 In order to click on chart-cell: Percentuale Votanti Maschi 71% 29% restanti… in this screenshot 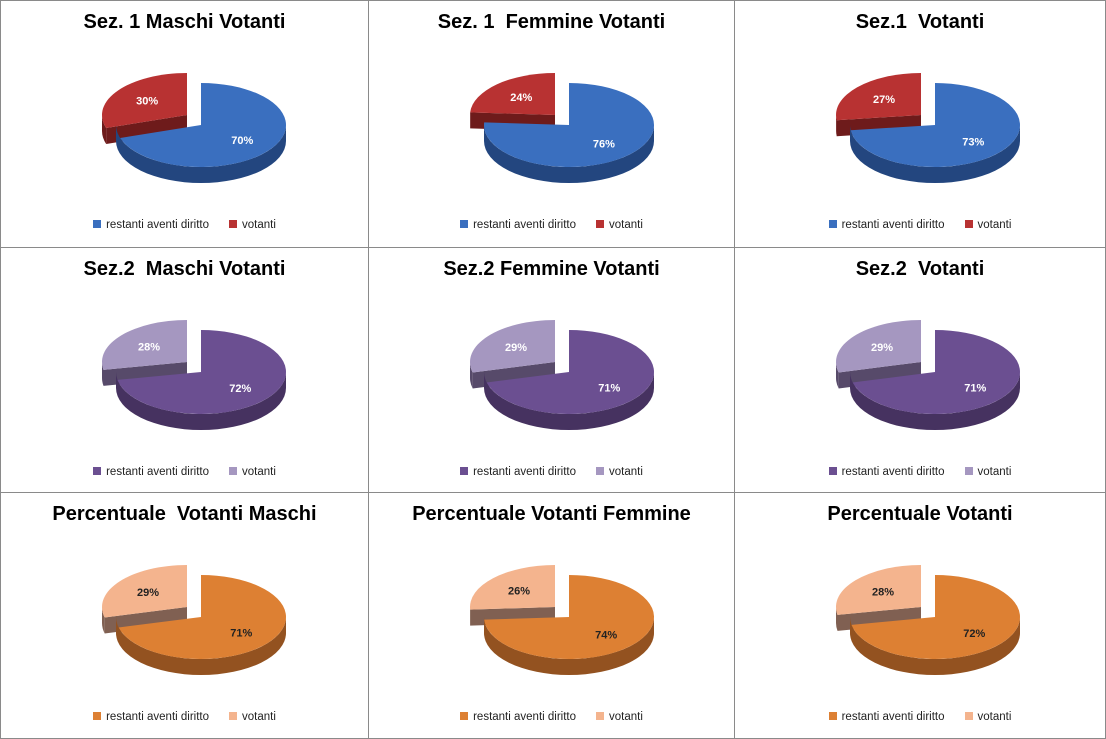, I will do `click(184, 615)`.